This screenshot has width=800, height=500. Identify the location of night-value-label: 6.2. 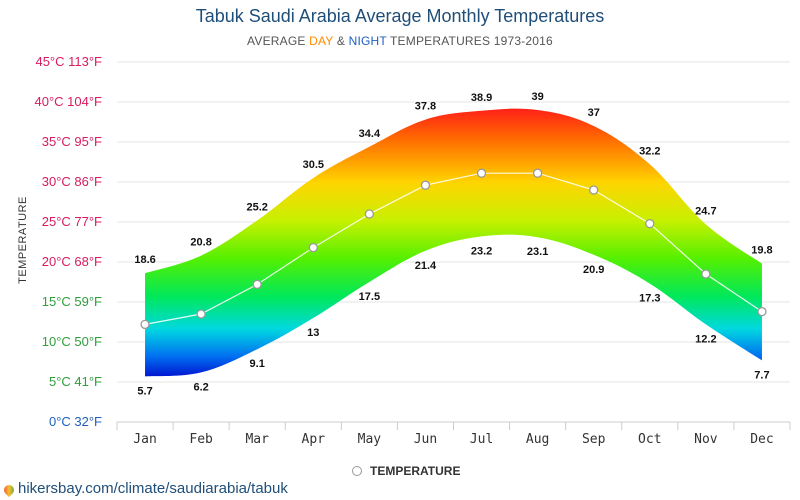
(200, 387).